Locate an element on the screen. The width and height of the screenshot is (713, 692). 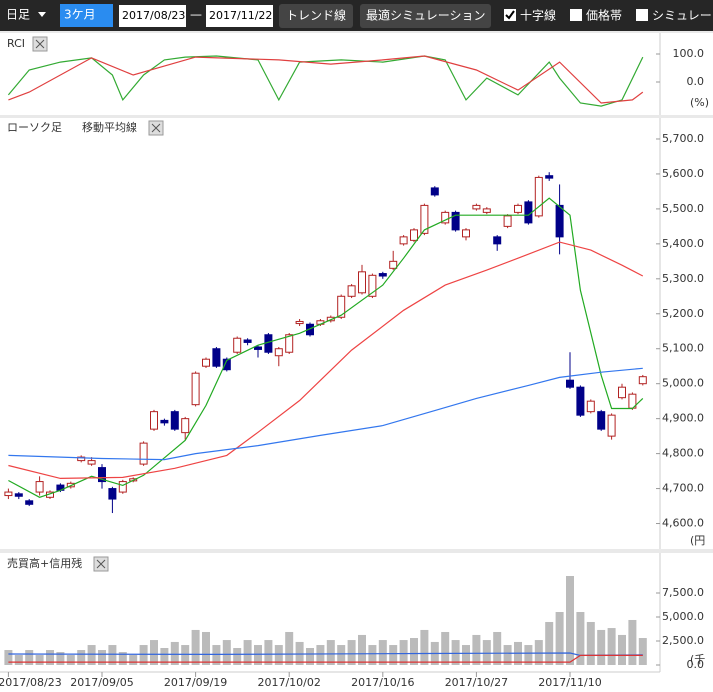
date-from: 2017/08/23 is located at coordinates (153, 15).